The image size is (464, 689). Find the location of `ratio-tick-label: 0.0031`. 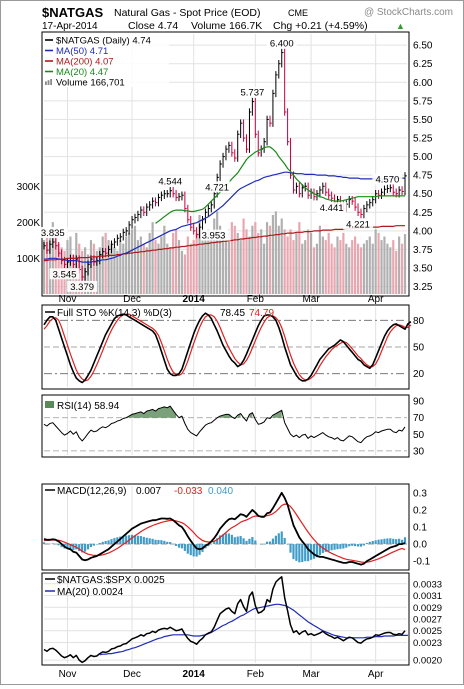

ratio-tick-label: 0.0031 is located at coordinates (427, 596).